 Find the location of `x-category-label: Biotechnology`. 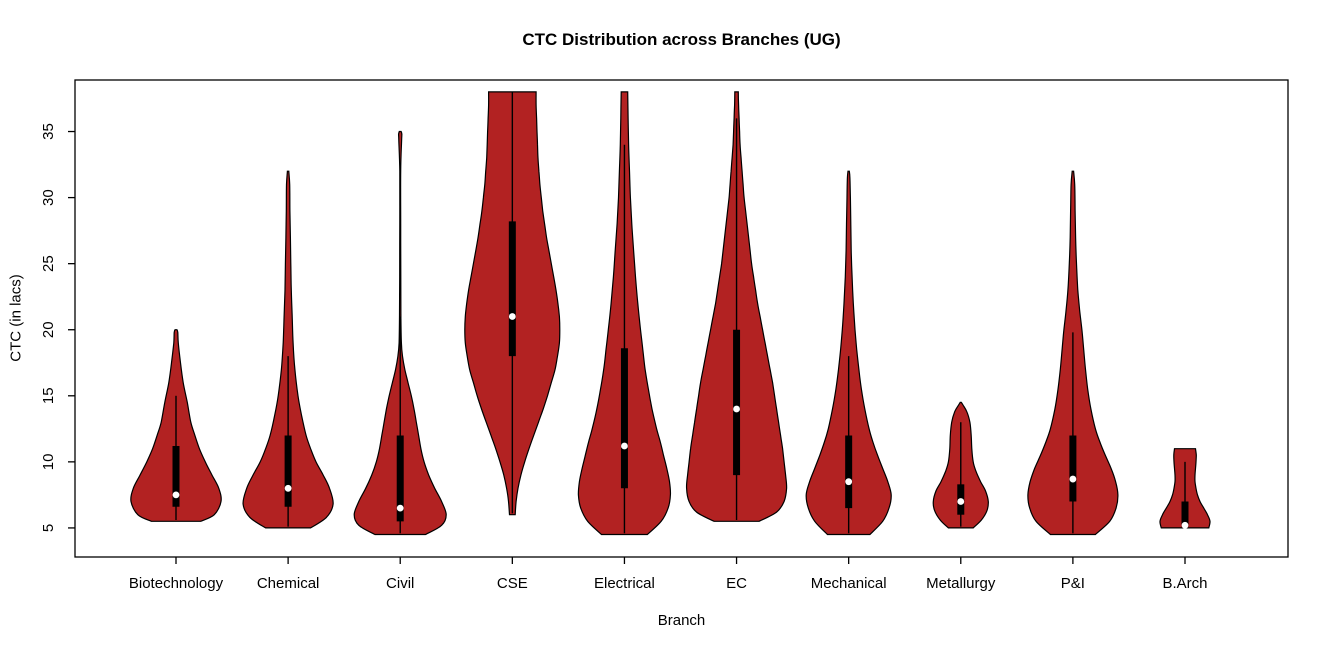

x-category-label: Biotechnology is located at coordinates (176, 583).